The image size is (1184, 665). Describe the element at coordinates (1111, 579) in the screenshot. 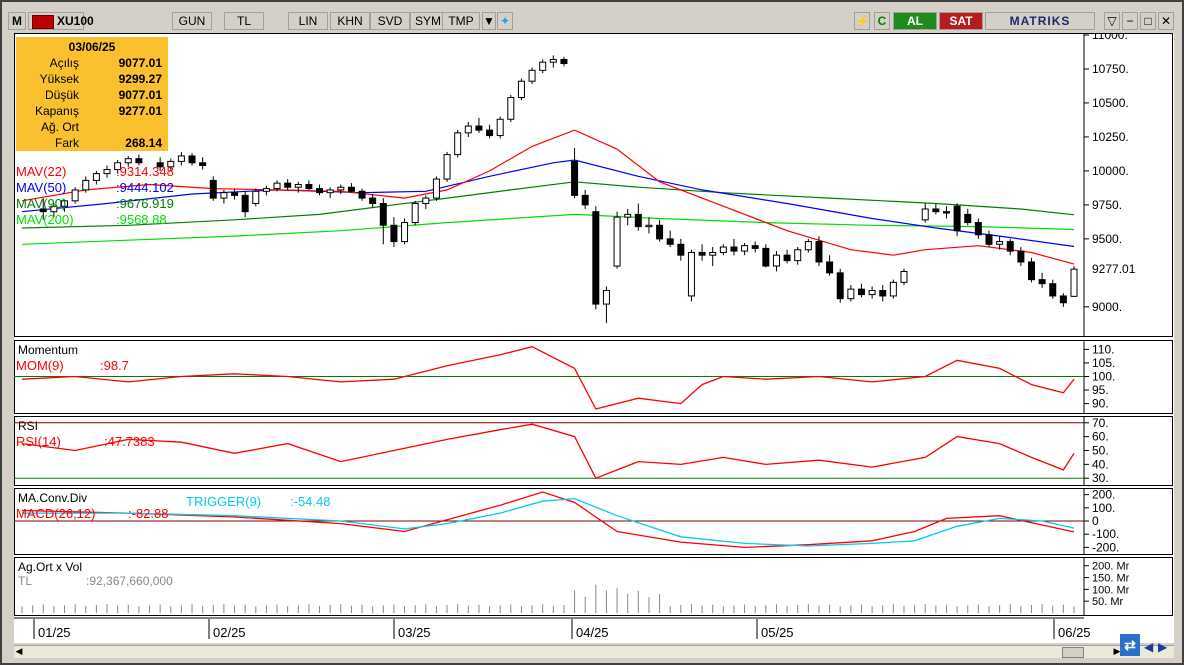

I see `tick-label: 150. Mr` at that location.